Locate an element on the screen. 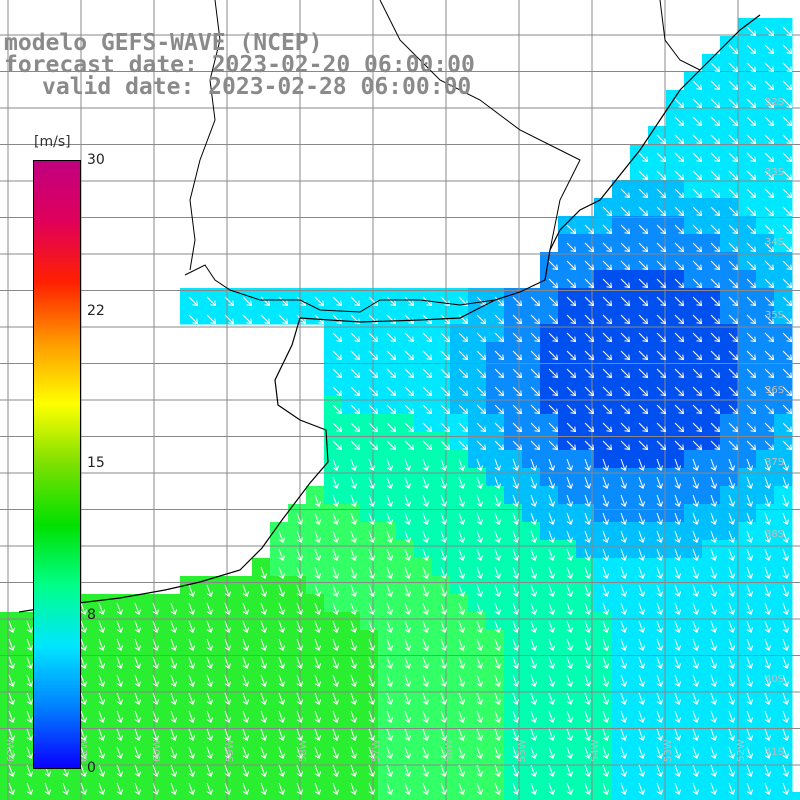 The height and width of the screenshot is (800, 800). latitude-label: 33S is located at coordinates (774, 172).